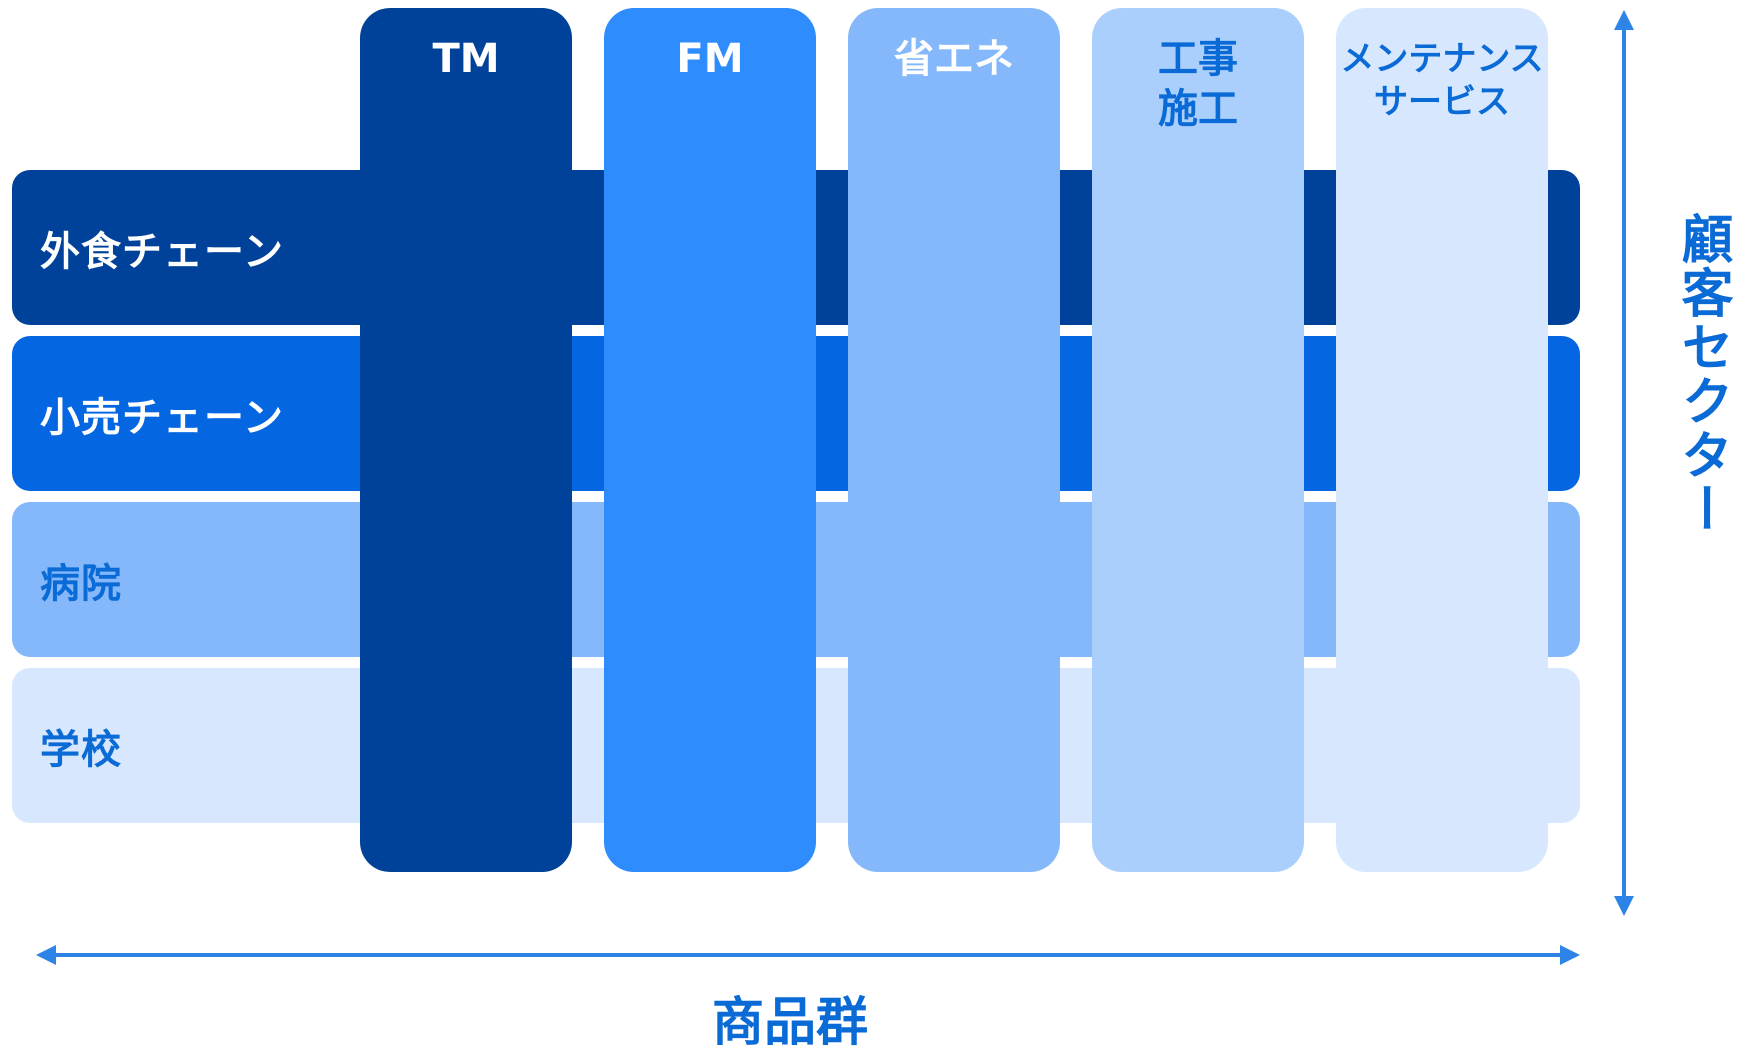 Image resolution: width=1749 pixels, height=1055 pixels. I want to click on product-label-fm: FM, so click(710, 59).